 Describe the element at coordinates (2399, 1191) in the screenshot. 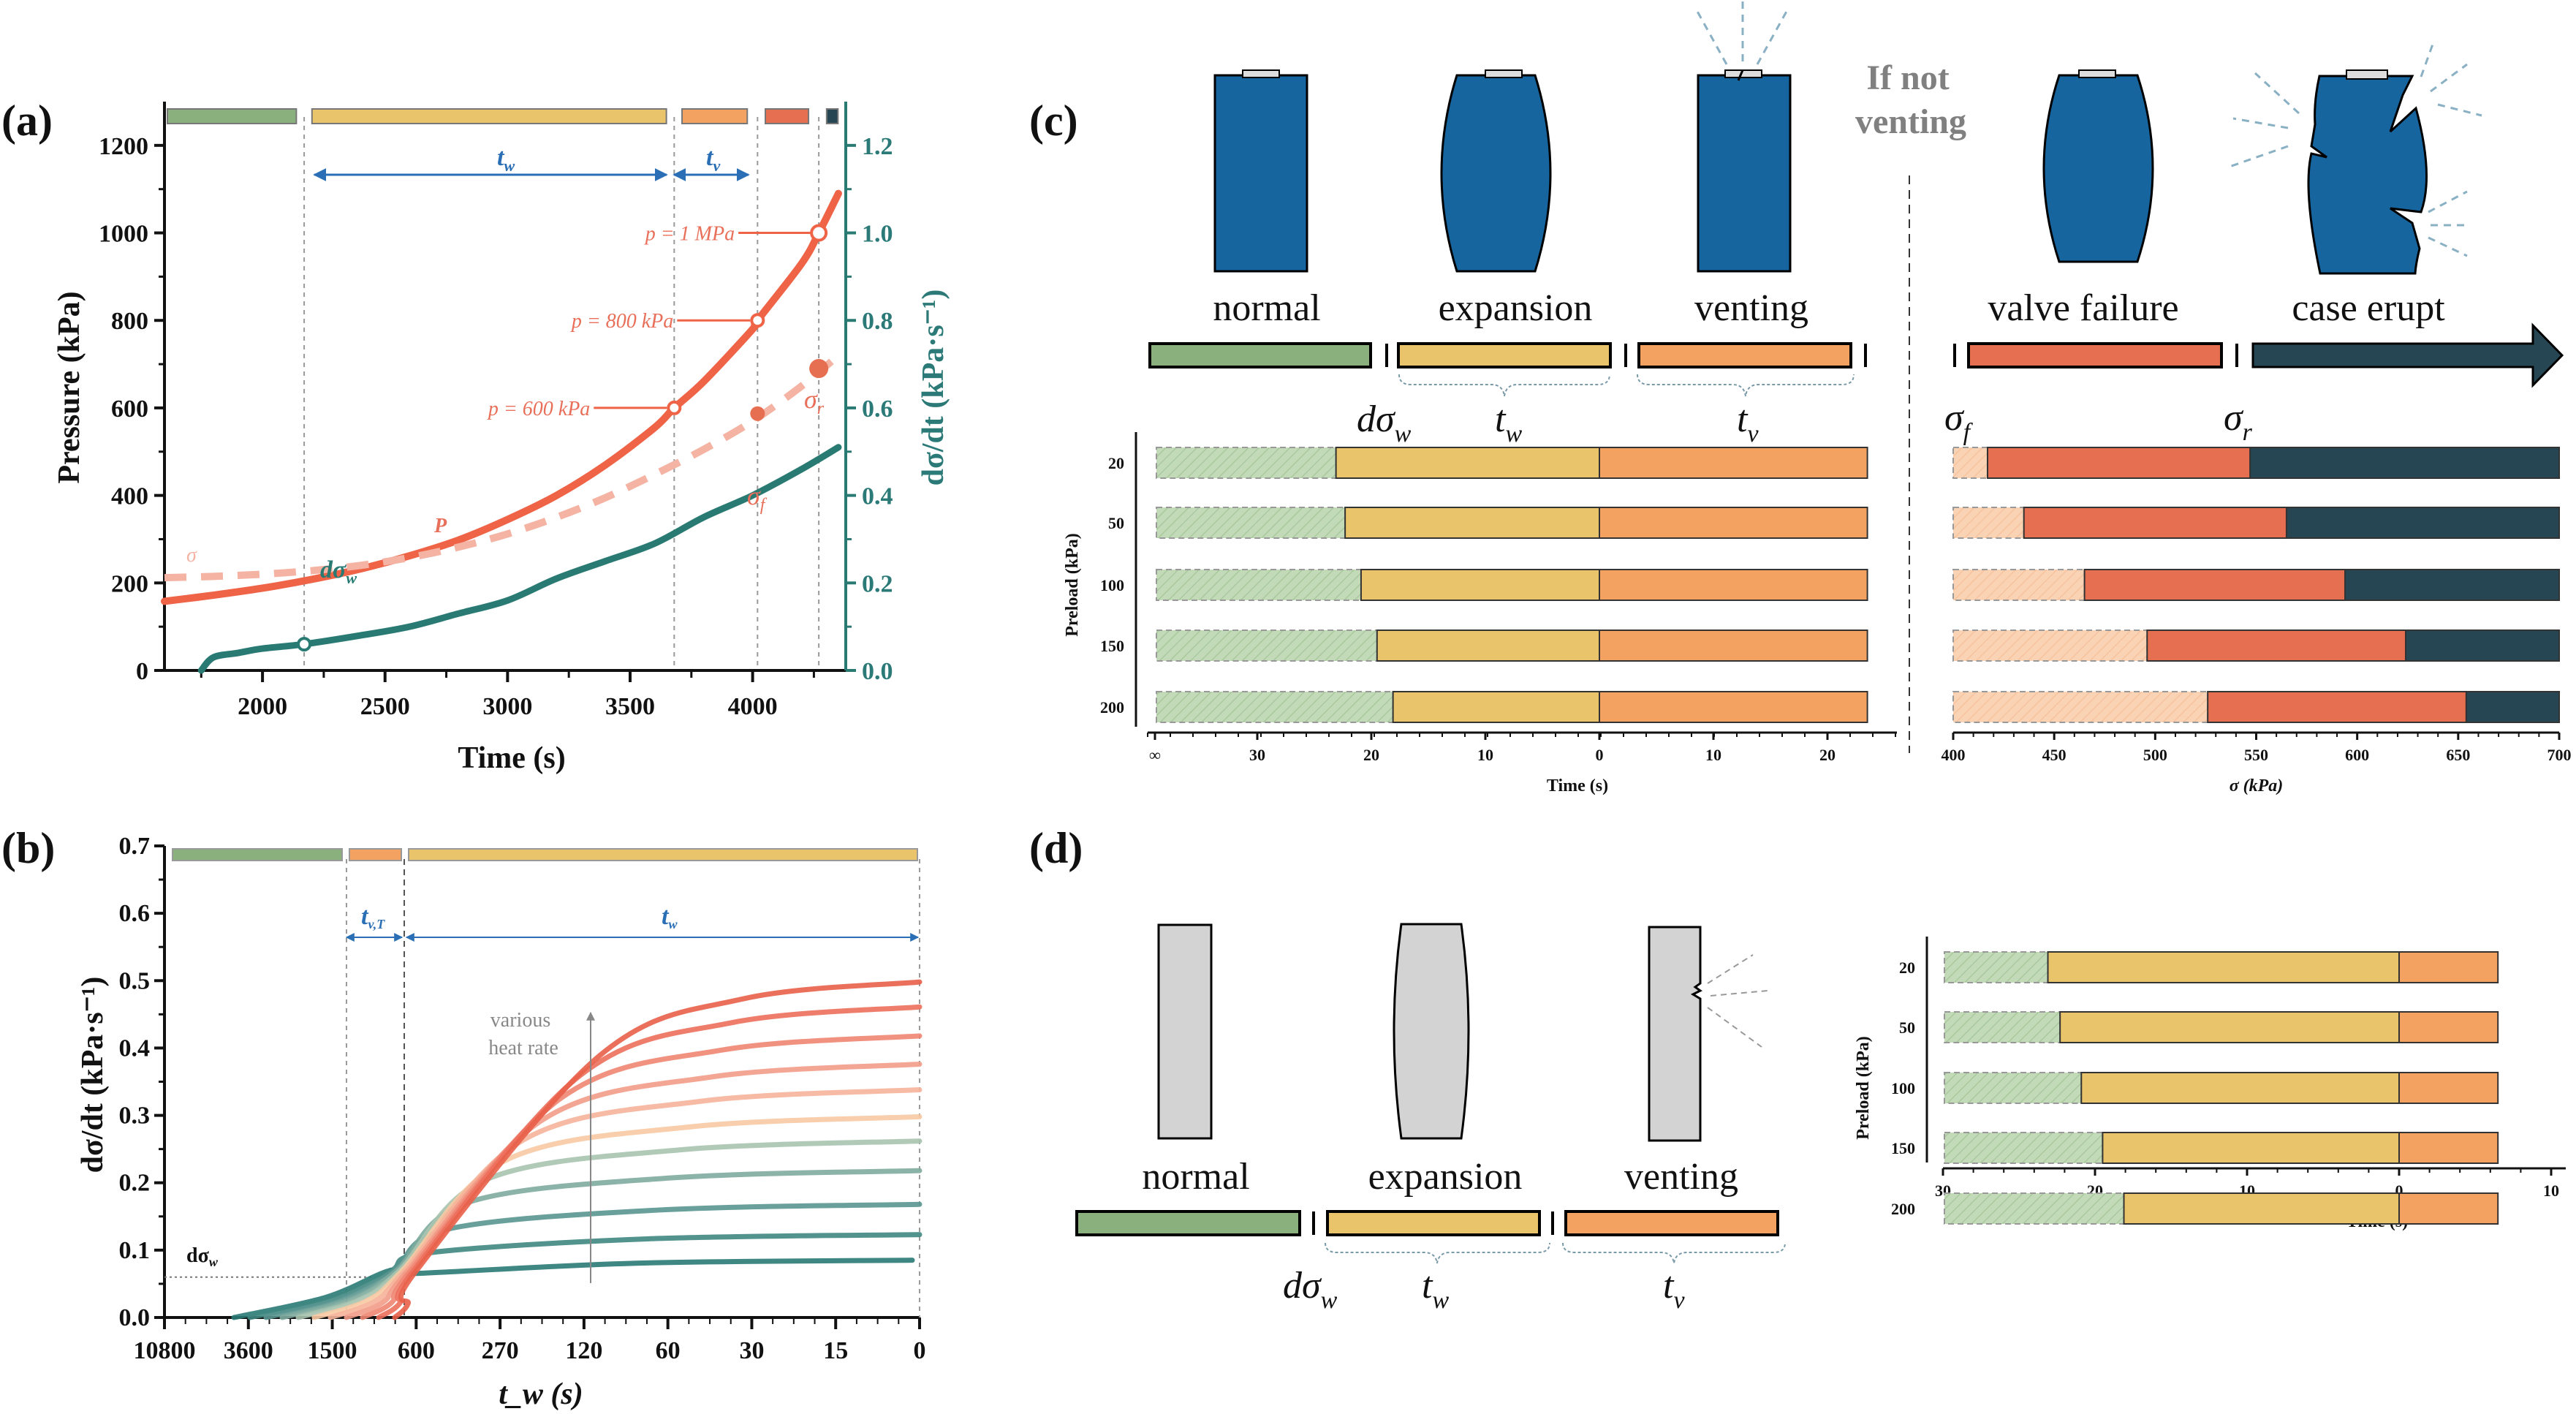

I see `x-tick-label: 0` at that location.